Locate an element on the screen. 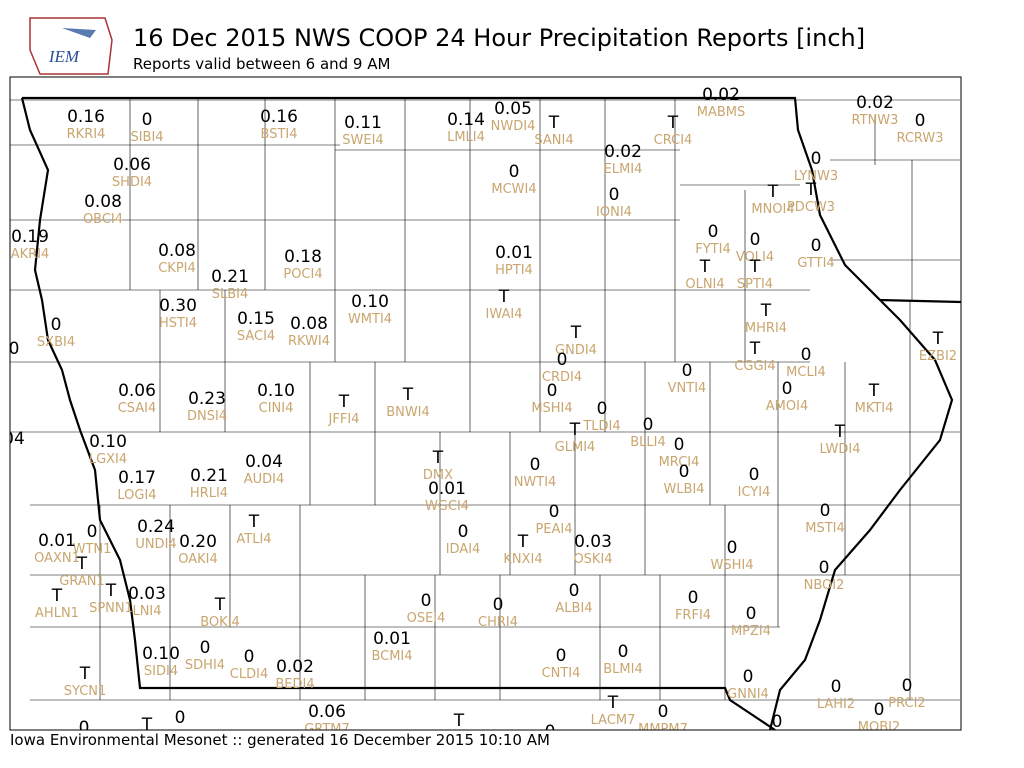 The height and width of the screenshot is (768, 1024). station-id: CGGI4 is located at coordinates (754, 366).